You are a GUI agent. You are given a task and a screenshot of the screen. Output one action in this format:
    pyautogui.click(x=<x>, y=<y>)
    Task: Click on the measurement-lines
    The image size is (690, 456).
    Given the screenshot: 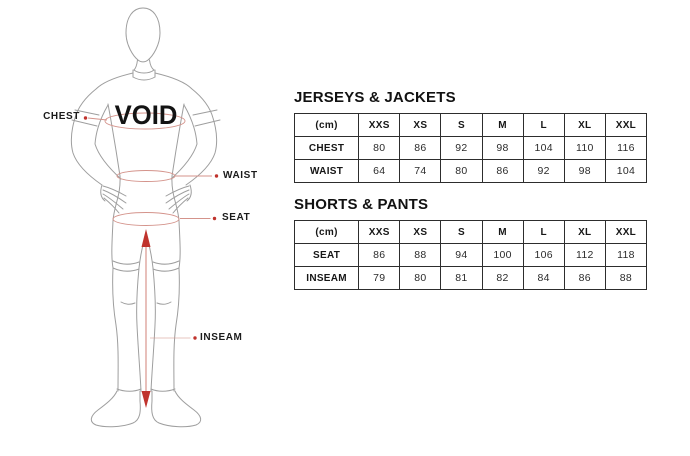 What is the action you would take?
    pyautogui.click(x=149, y=225)
    